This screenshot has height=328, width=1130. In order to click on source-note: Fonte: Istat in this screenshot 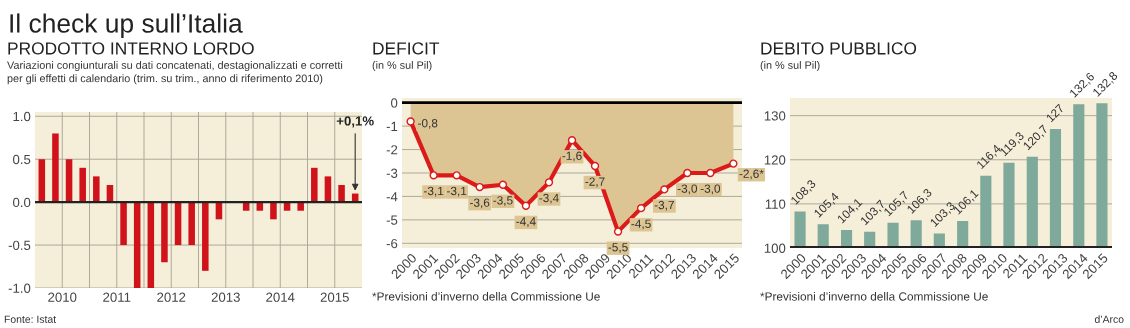, I will do `click(30, 319)`.